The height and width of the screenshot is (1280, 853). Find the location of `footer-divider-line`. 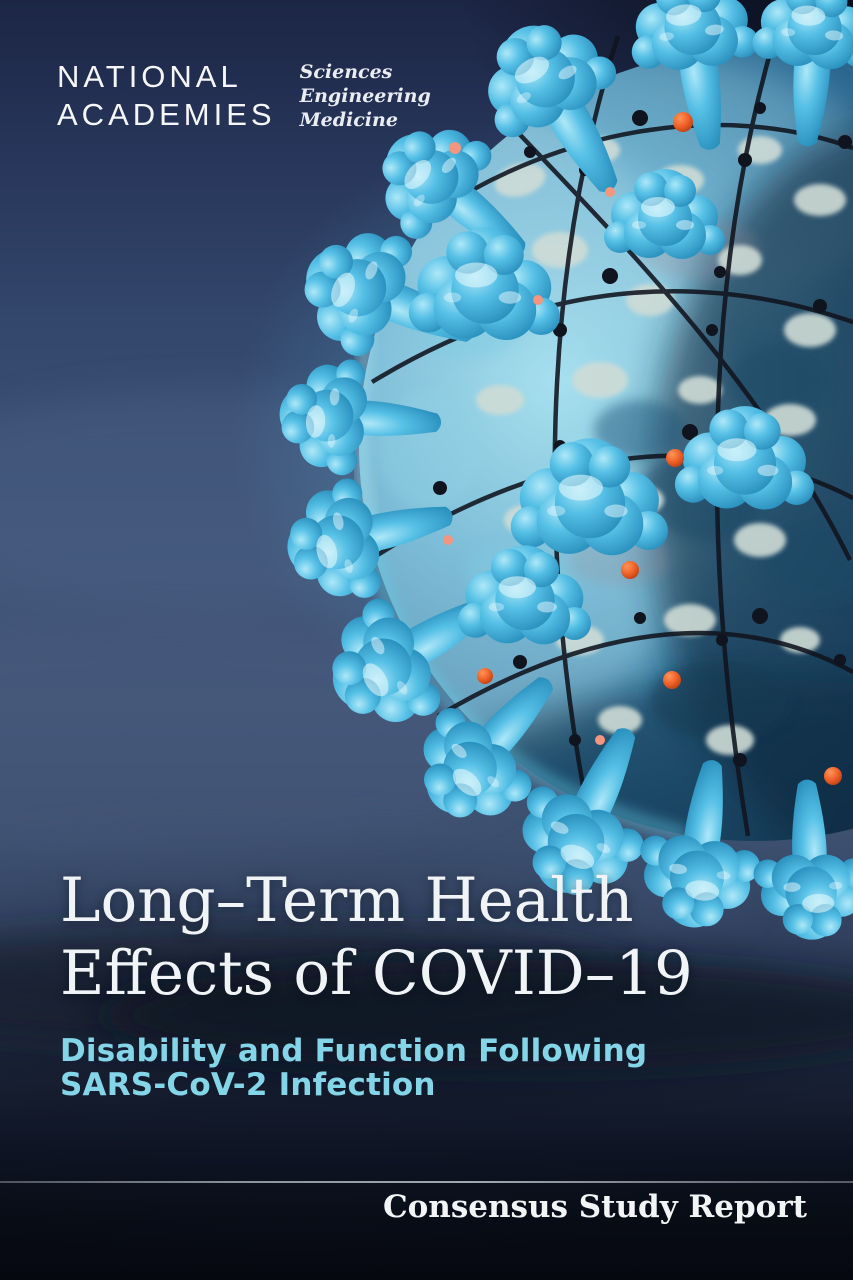

footer-divider-line is located at coordinates (426, 1182).